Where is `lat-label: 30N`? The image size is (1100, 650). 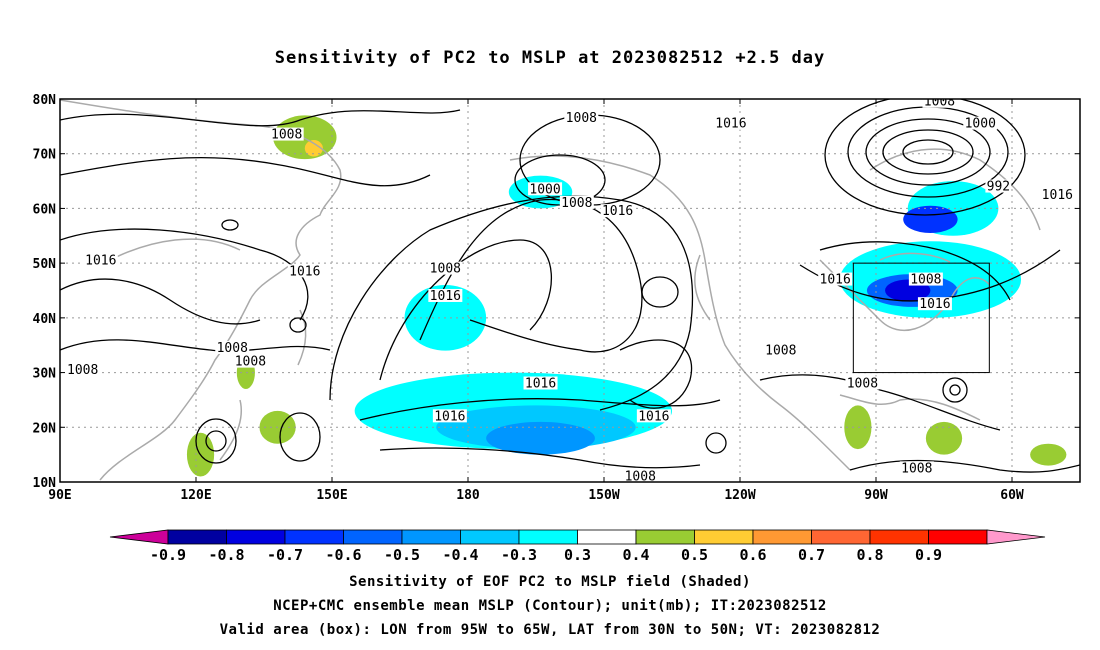 lat-label: 30N is located at coordinates (45, 374).